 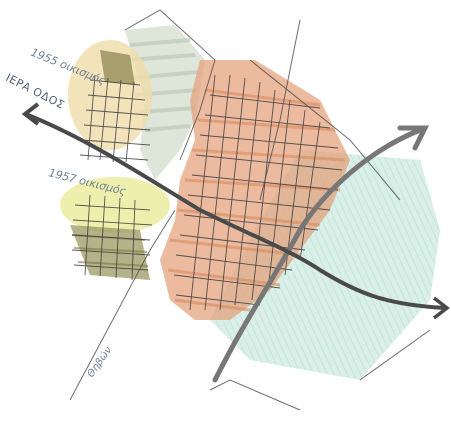 What do you see at coordinates (100, 362) in the screenshot?
I see `label-thebes-road: Θηβών` at bounding box center [100, 362].